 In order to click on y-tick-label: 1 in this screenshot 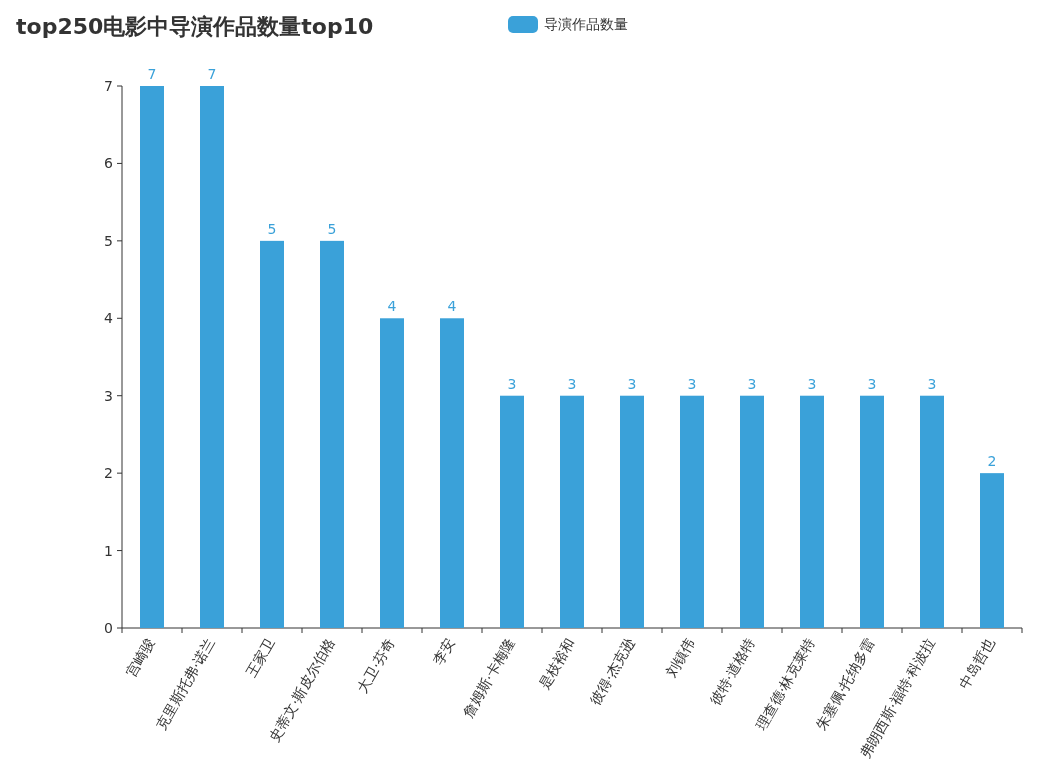, I will do `click(108, 550)`.